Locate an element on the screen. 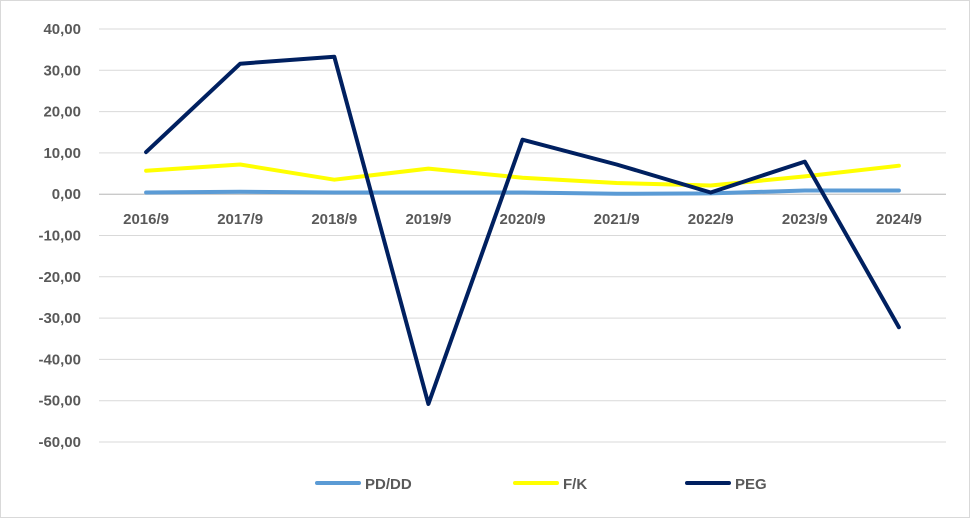  y-tick-label: -40,00 is located at coordinates (59, 359).